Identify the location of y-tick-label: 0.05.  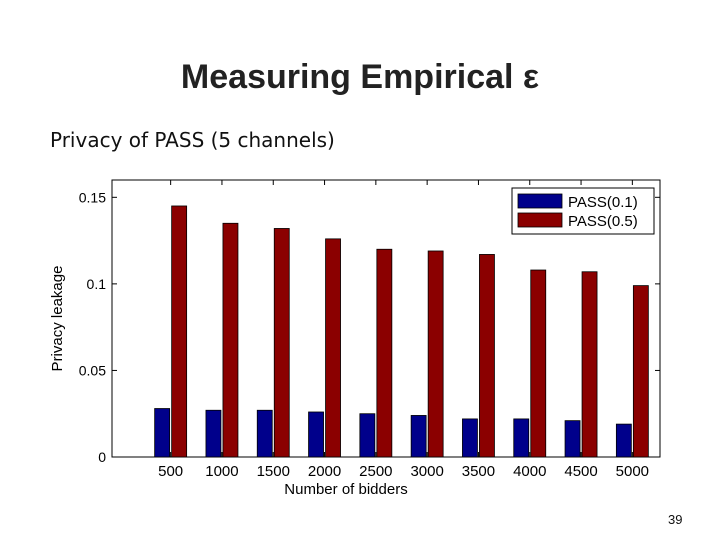
(92, 370).